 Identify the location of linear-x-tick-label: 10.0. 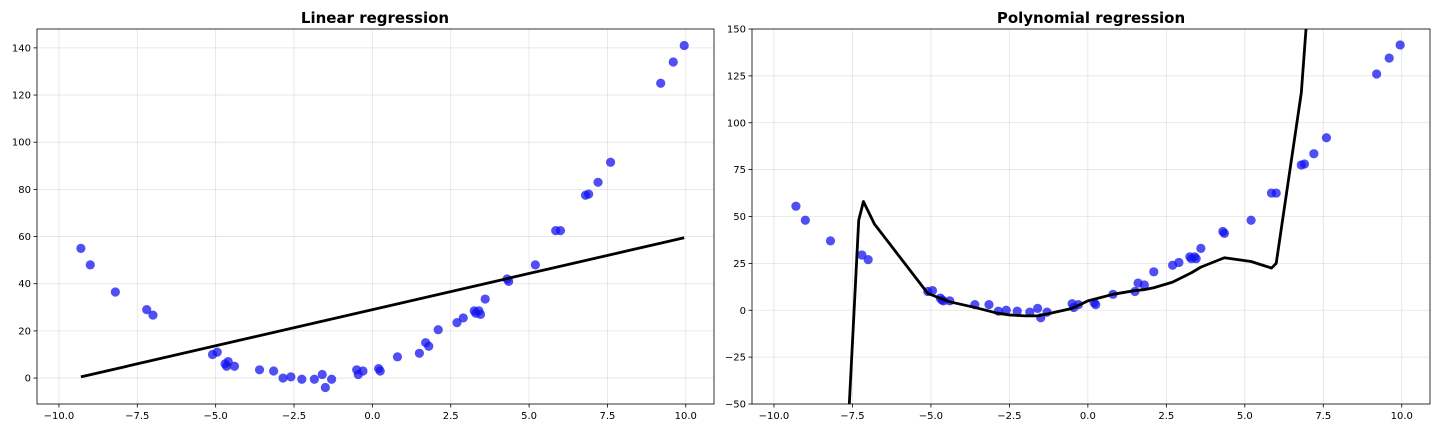
(686, 416).